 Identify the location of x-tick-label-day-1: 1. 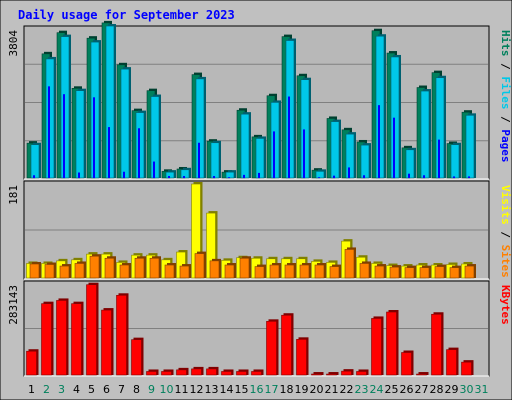
(31, 389).